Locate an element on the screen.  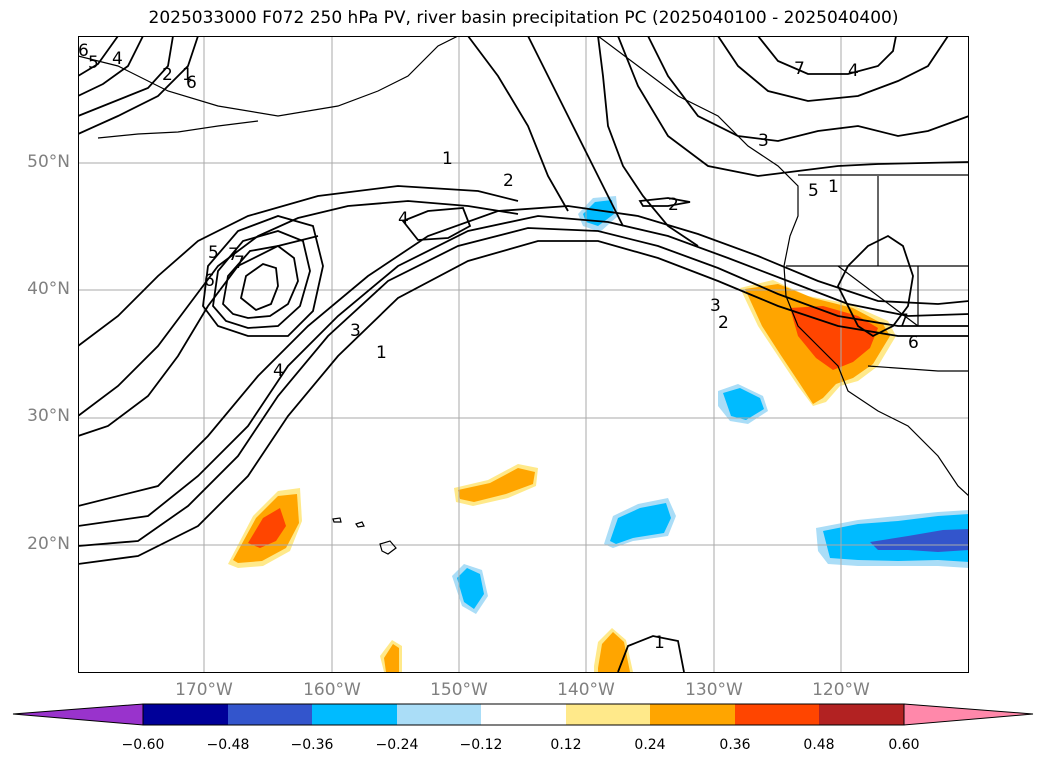
colorbar-tick: 0.36 is located at coordinates (735, 745).